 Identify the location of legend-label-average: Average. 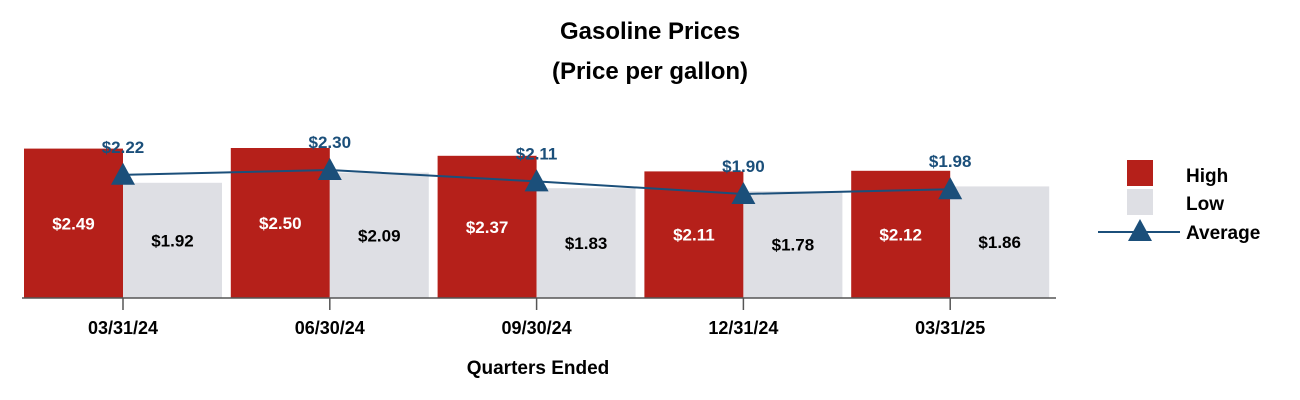
(1223, 233).